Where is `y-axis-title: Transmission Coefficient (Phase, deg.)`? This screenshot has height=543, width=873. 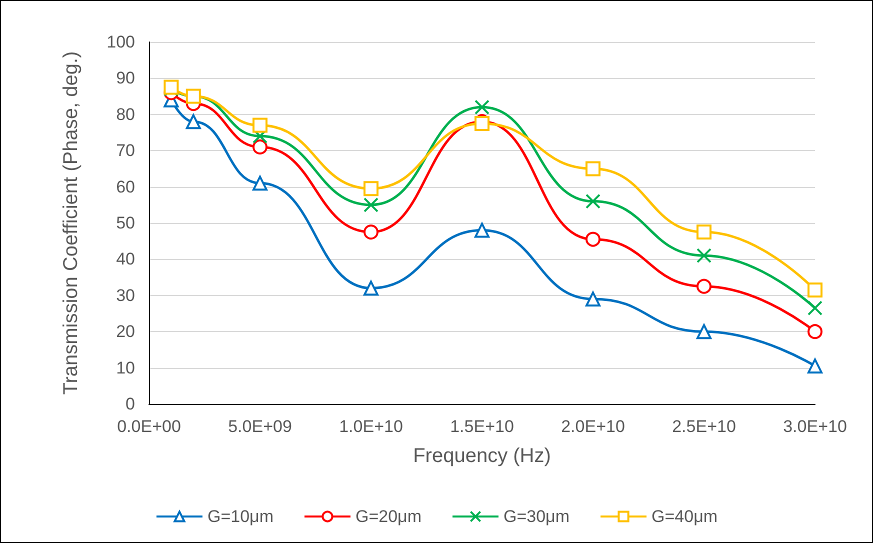
y-axis-title: Transmission Coefficient (Phase, deg.) is located at coordinates (71, 223).